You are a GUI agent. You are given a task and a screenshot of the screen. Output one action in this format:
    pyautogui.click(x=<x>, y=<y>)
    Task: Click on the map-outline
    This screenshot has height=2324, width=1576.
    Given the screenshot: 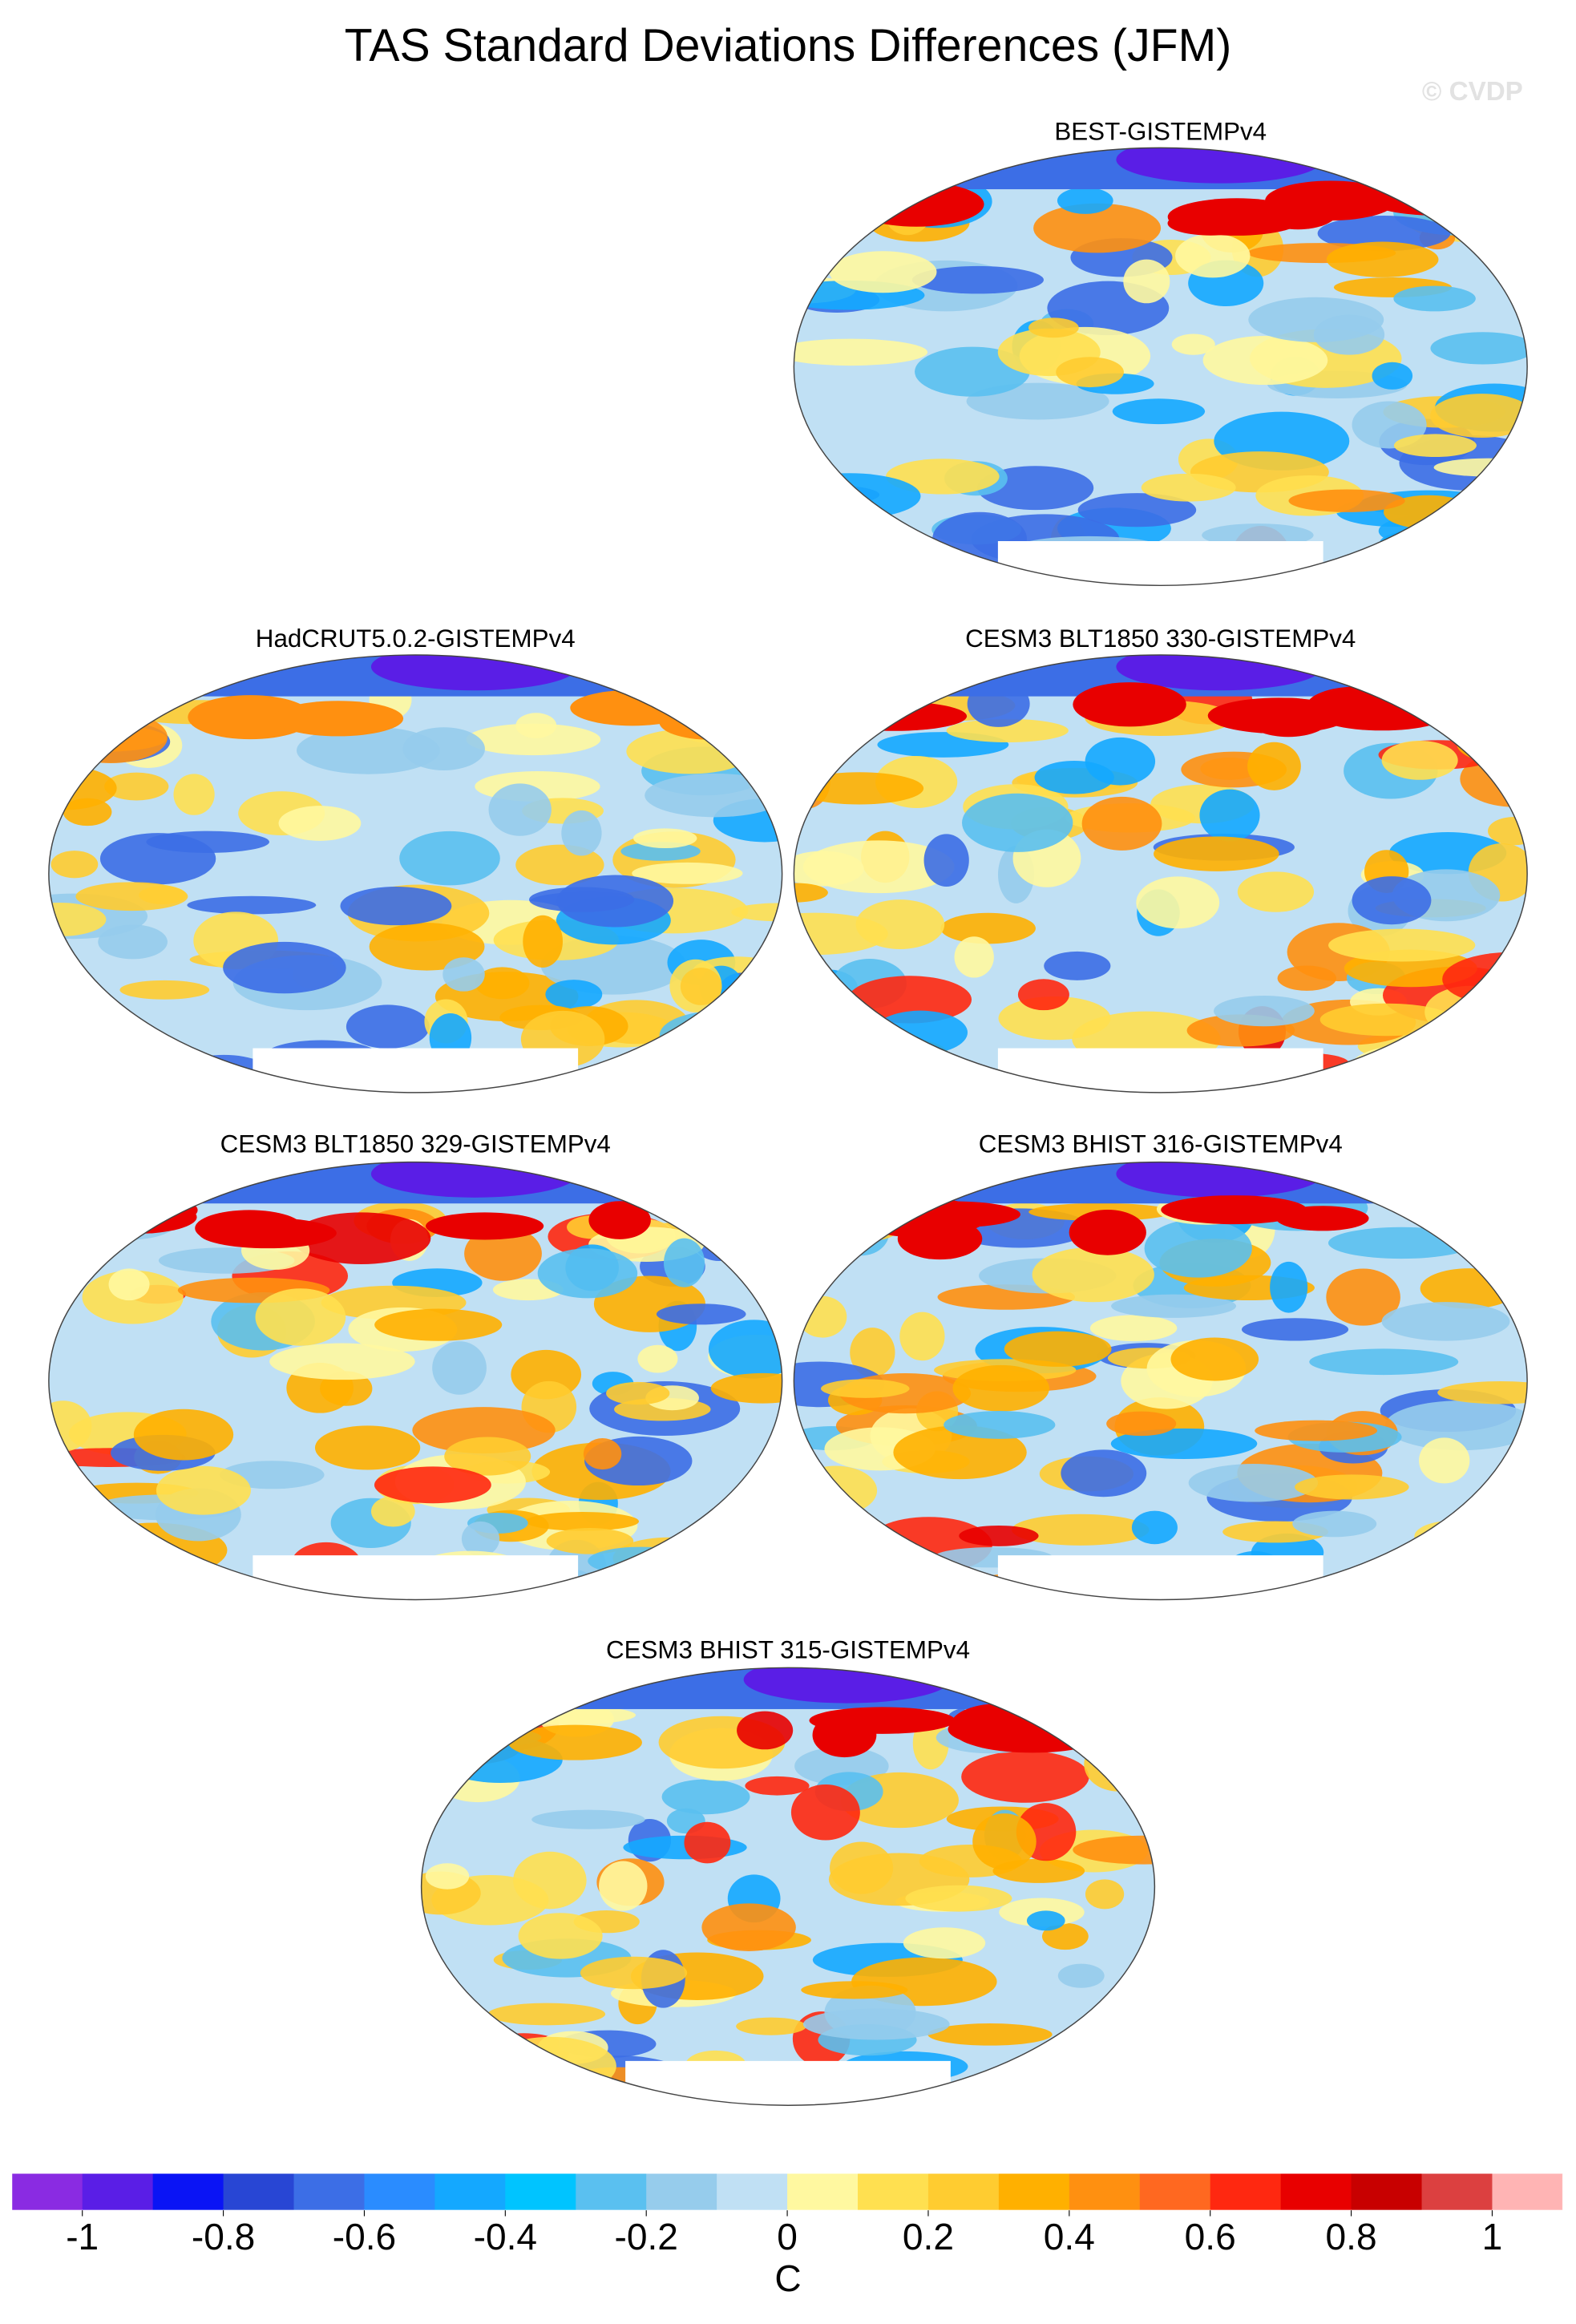 What is the action you would take?
    pyautogui.click(x=1160, y=367)
    